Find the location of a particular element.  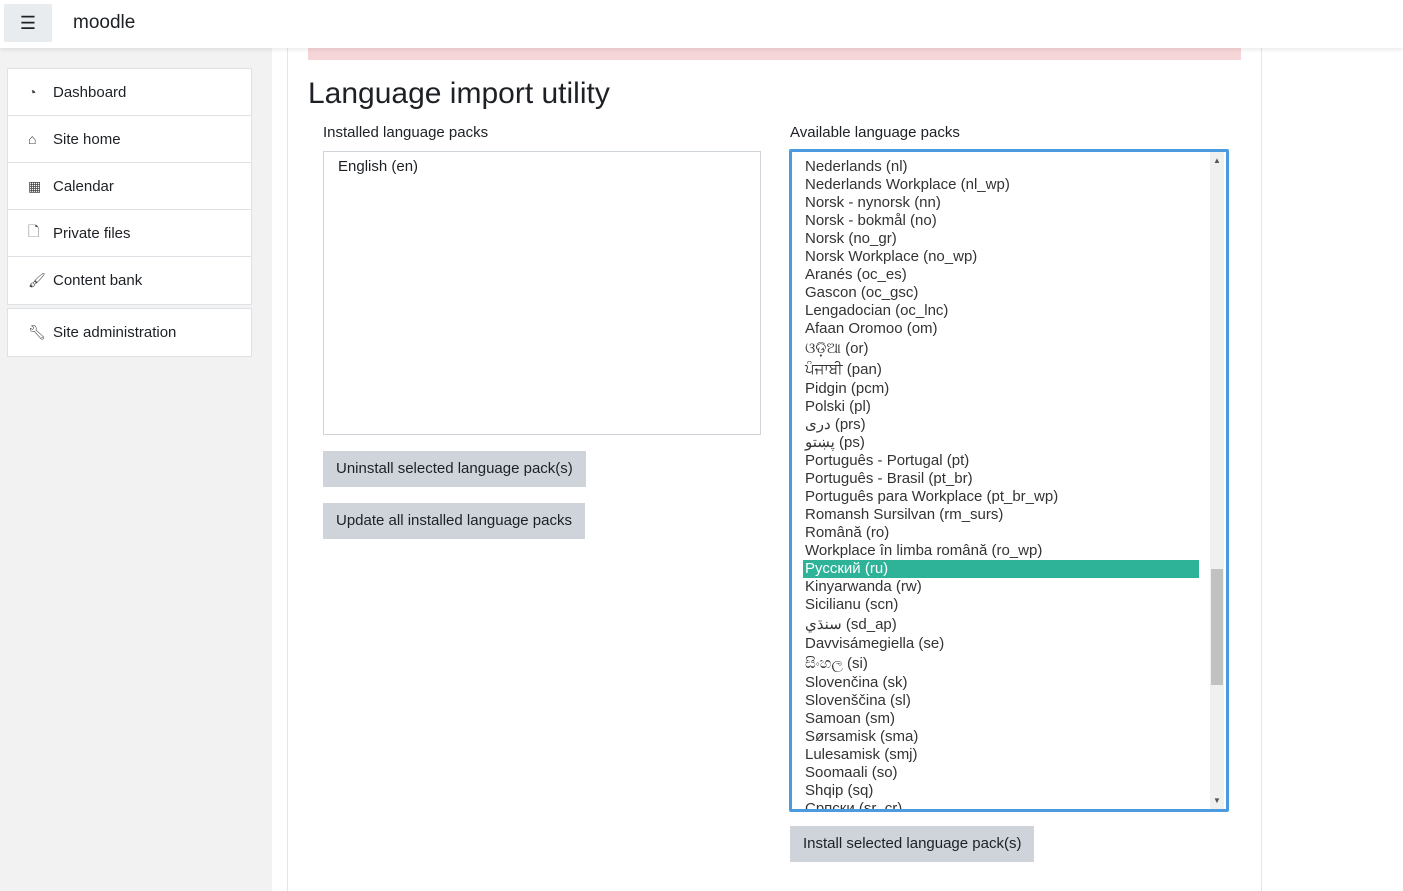

language-option: Norsk Workplace (no_wp) is located at coordinates (891, 256).